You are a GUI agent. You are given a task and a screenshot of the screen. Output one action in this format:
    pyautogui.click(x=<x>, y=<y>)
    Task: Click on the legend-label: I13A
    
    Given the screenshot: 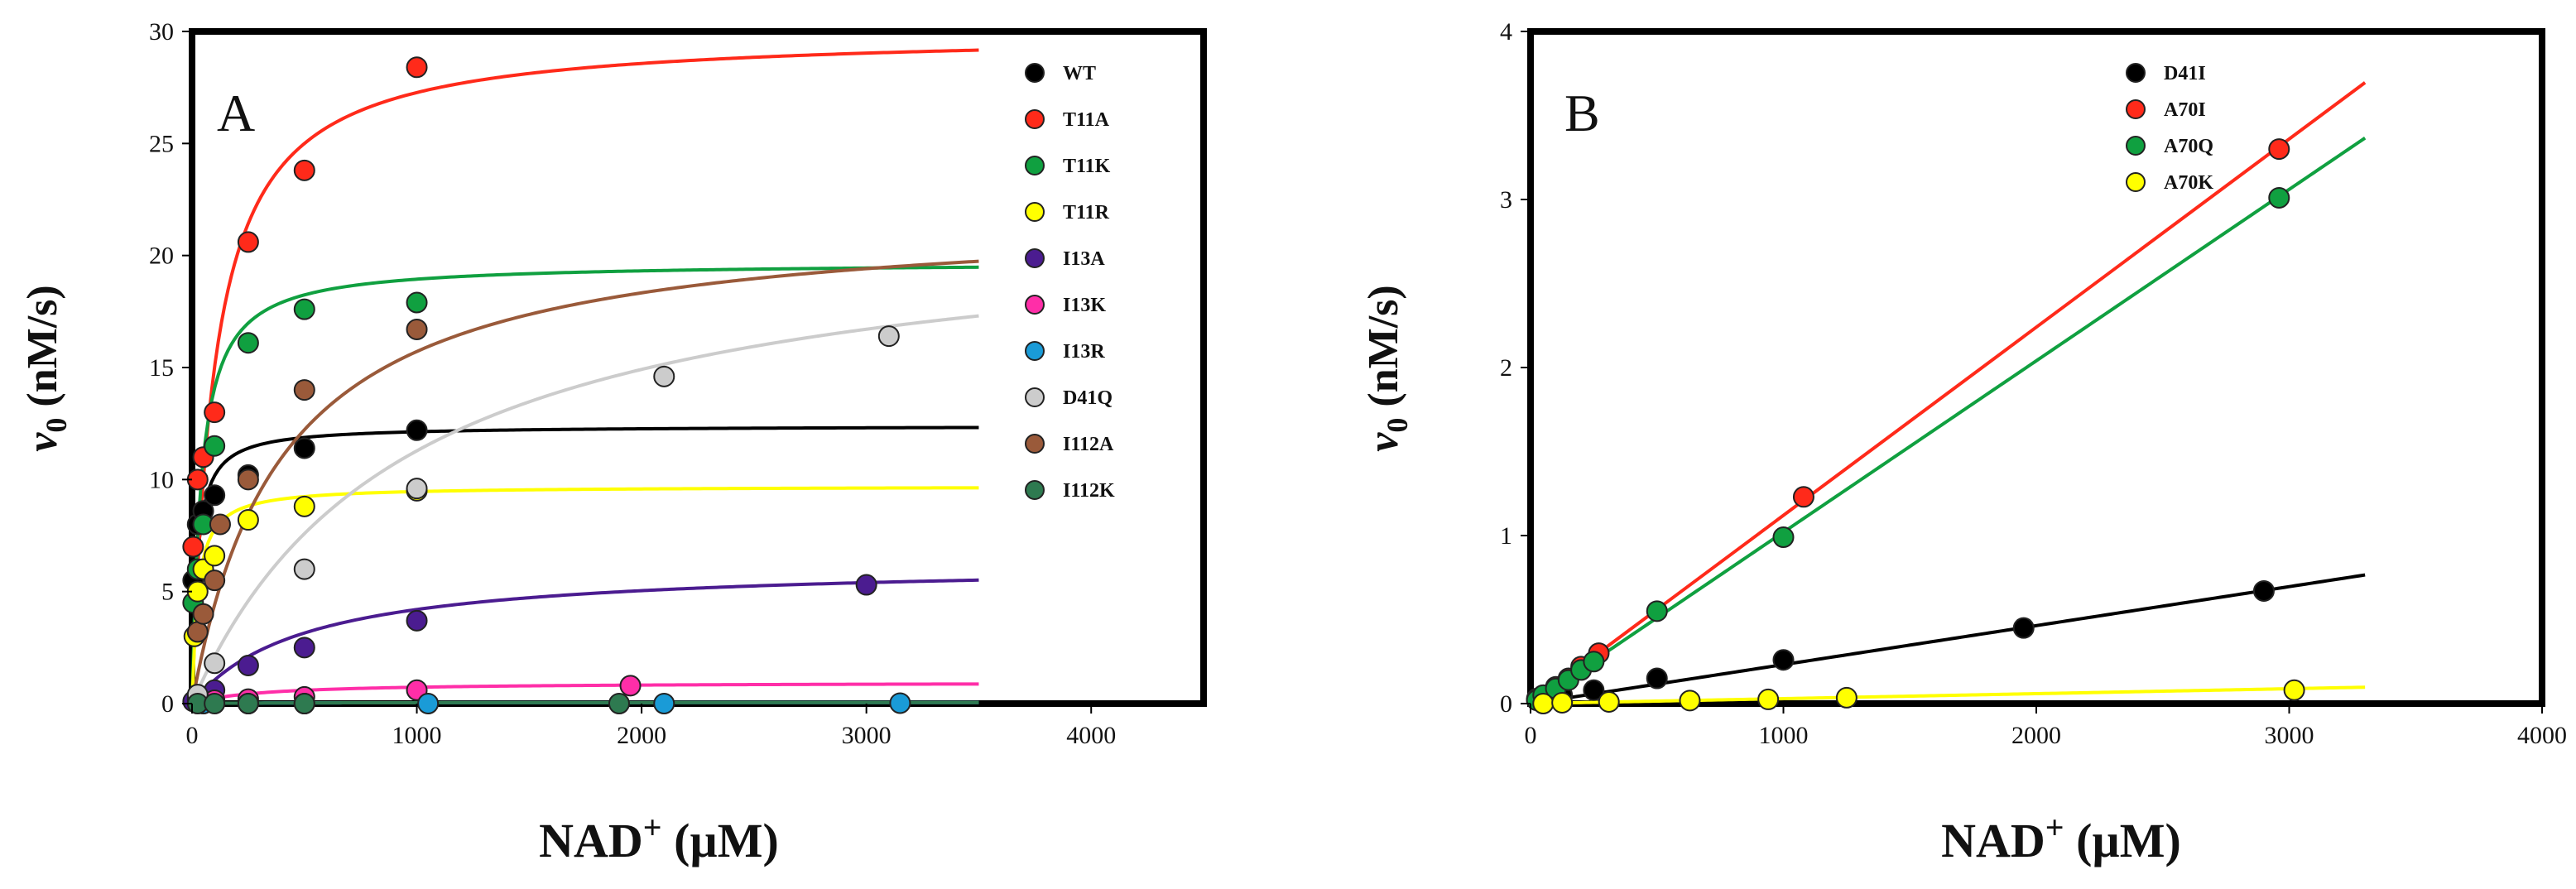 What is the action you would take?
    pyautogui.click(x=1084, y=259)
    